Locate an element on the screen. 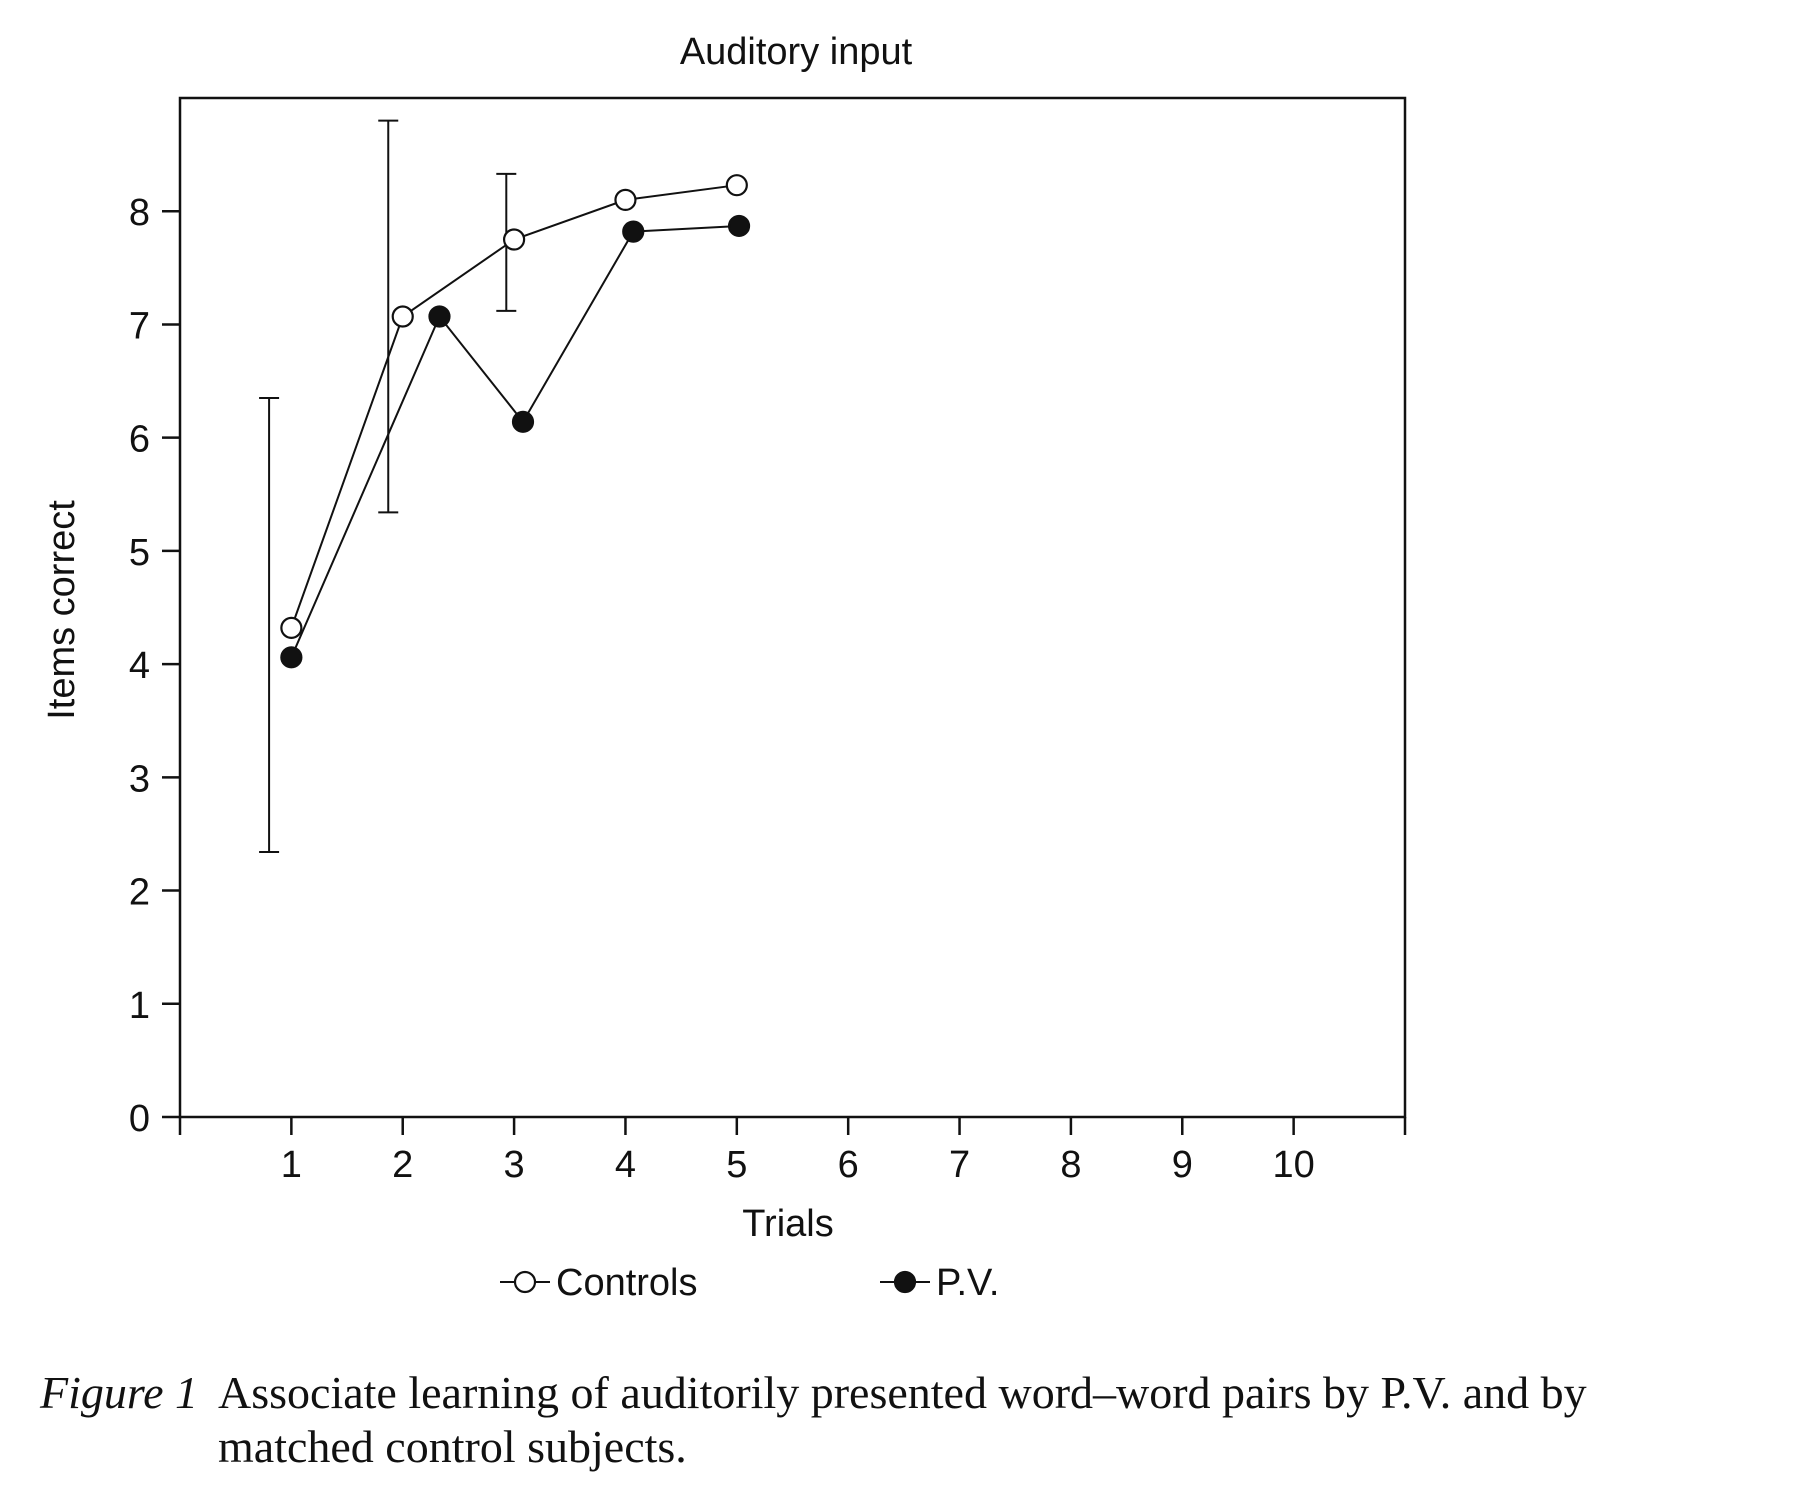  y-tick-label-1: 1 is located at coordinates (139, 1006).